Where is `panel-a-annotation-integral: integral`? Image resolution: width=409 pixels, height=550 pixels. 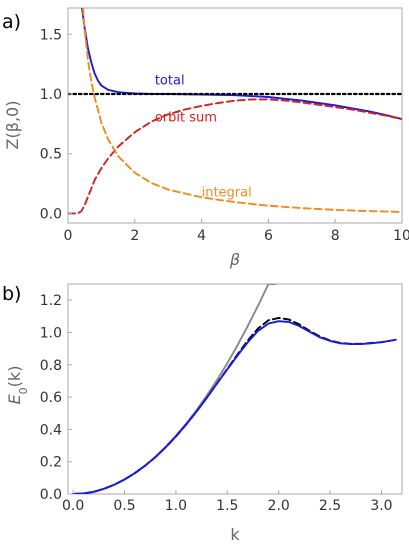
panel-a-annotation-integral: integral is located at coordinates (227, 193).